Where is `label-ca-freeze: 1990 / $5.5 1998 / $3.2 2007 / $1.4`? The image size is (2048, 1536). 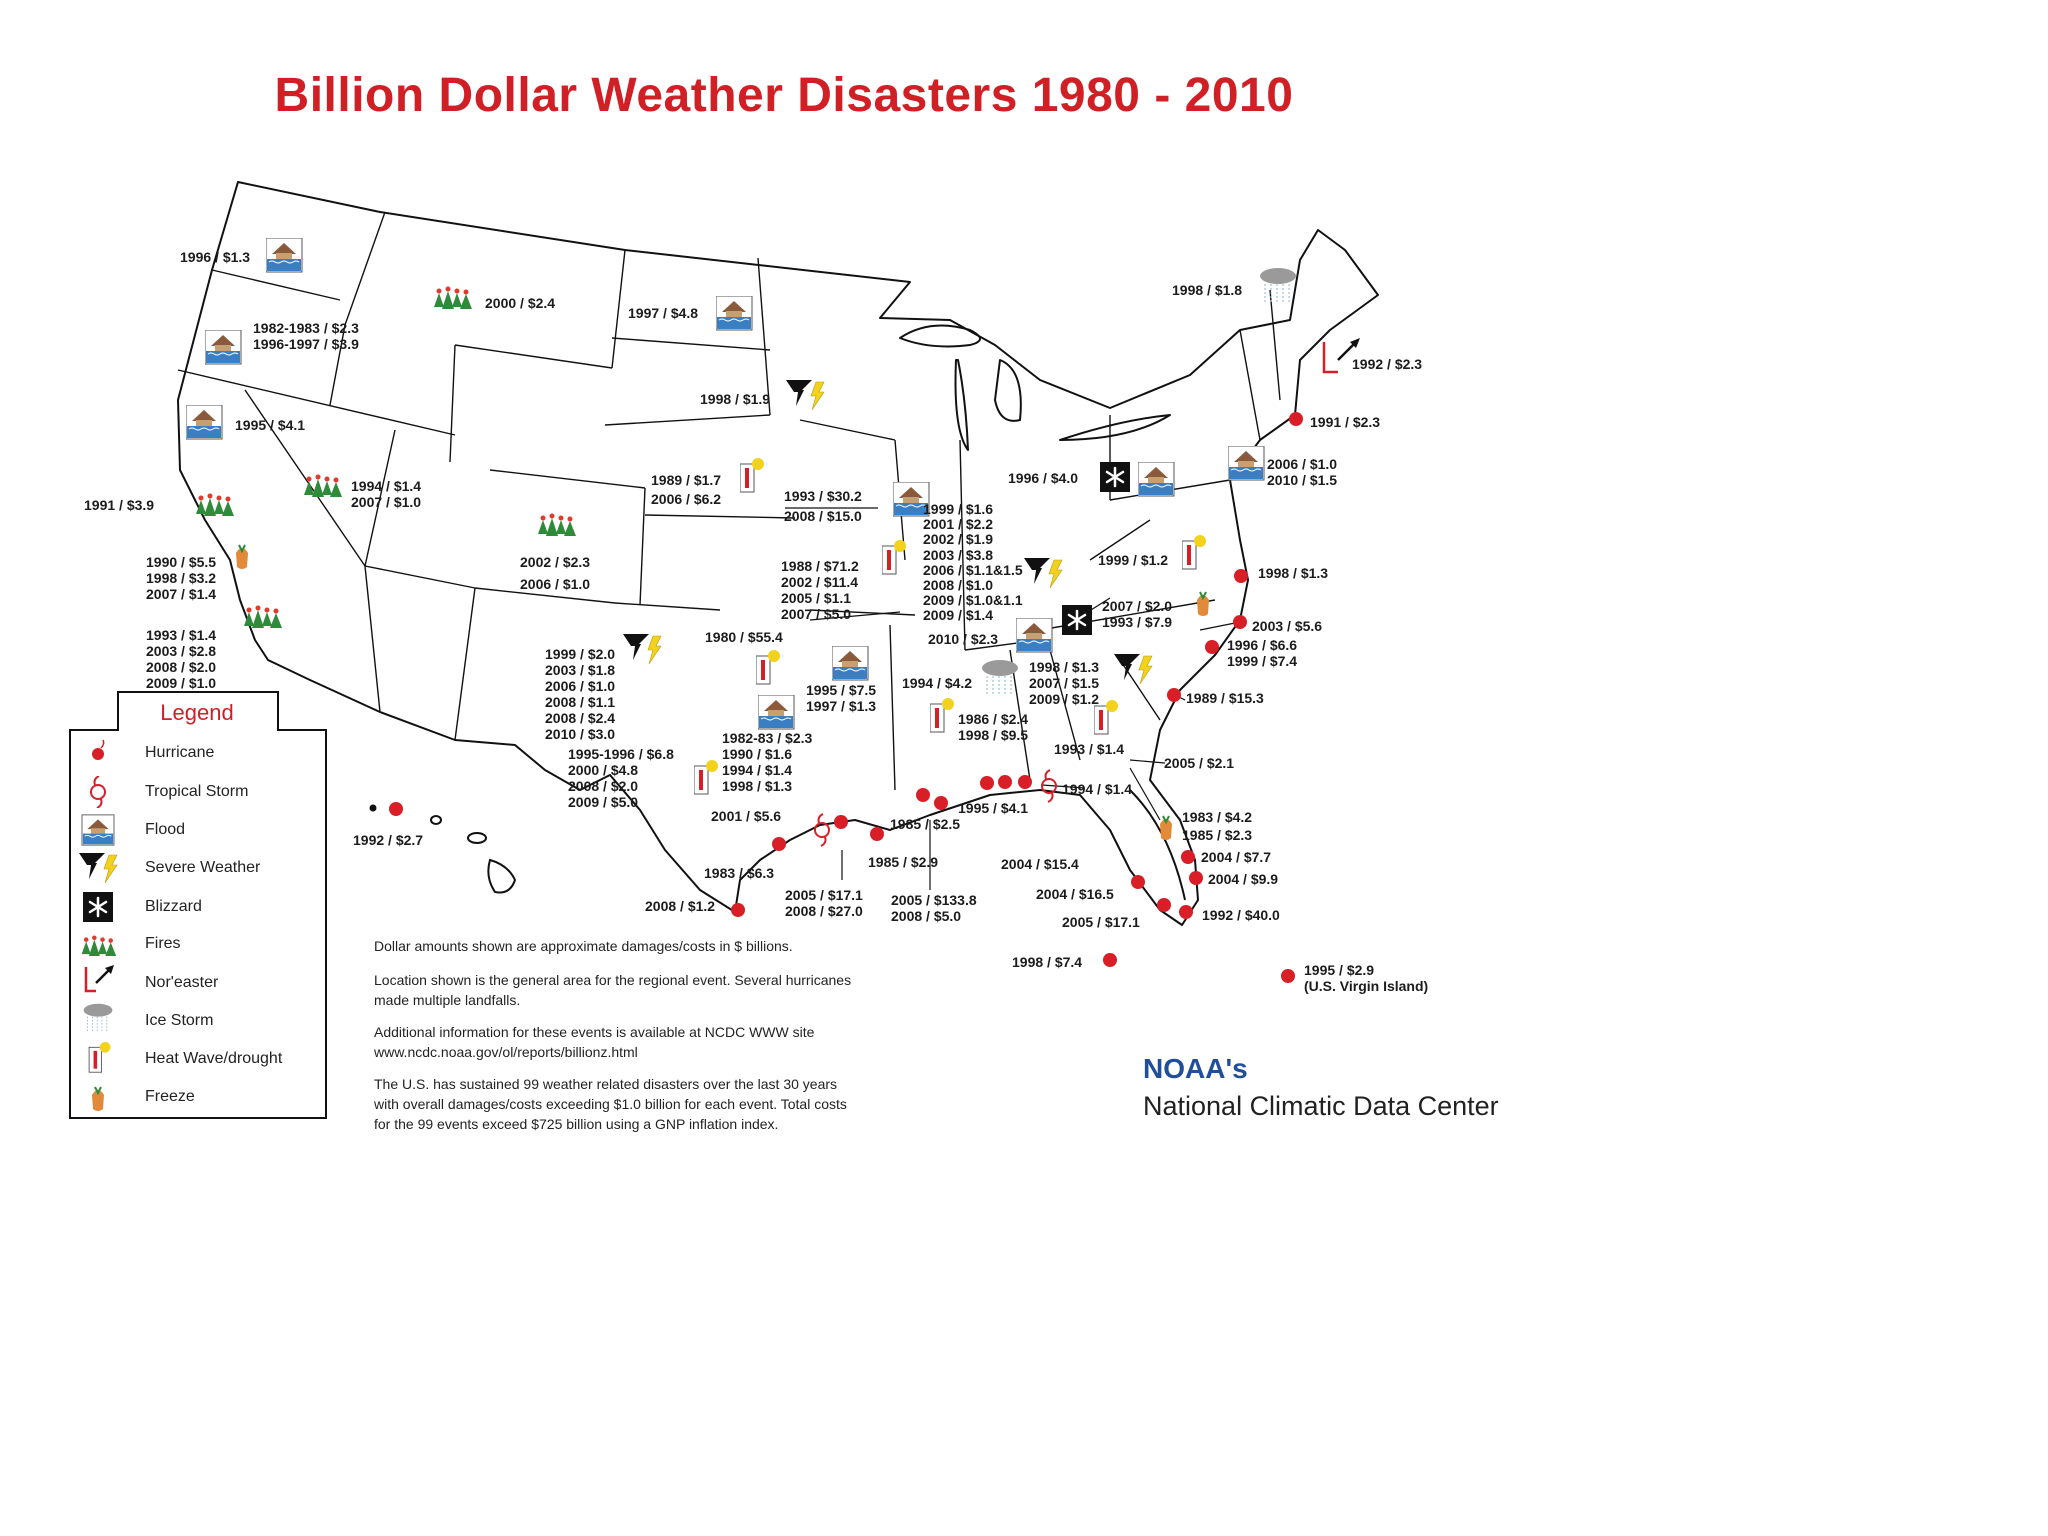 label-ca-freeze: 1990 / $5.5 1998 / $3.2 2007 / $1.4 is located at coordinates (181, 578).